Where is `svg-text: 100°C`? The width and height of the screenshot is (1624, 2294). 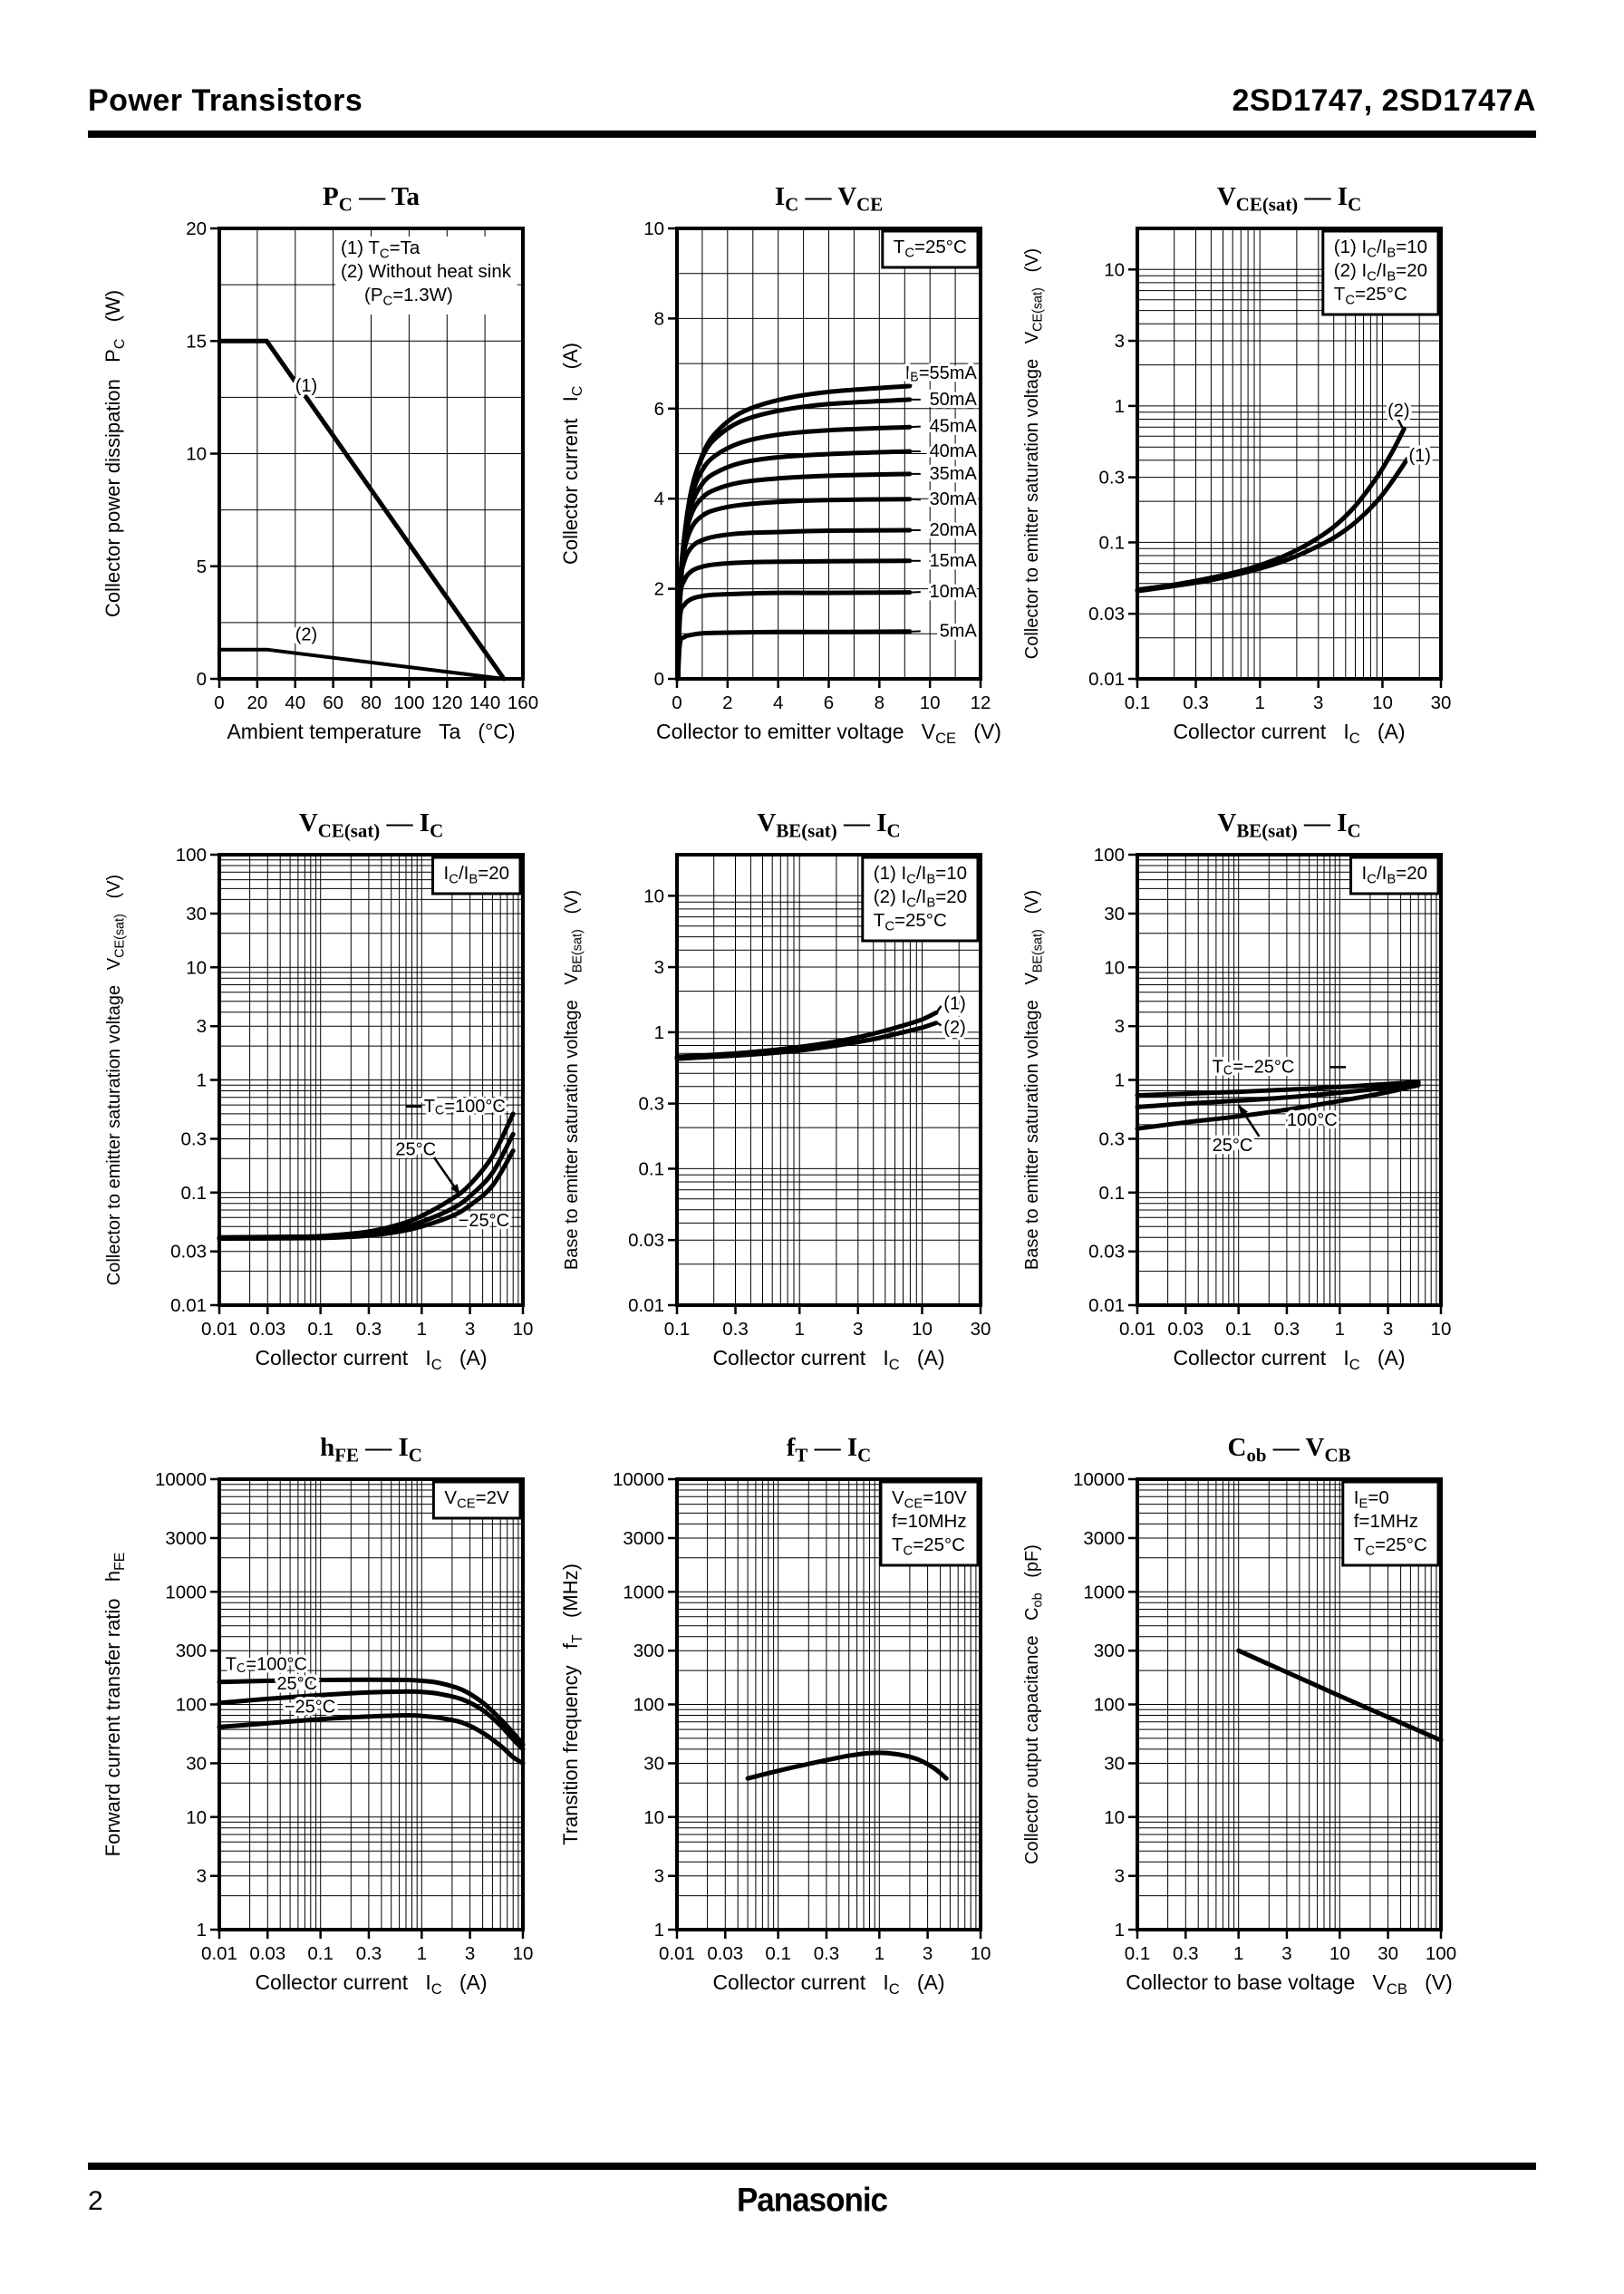
svg-text: 100°C is located at coordinates (1312, 1120).